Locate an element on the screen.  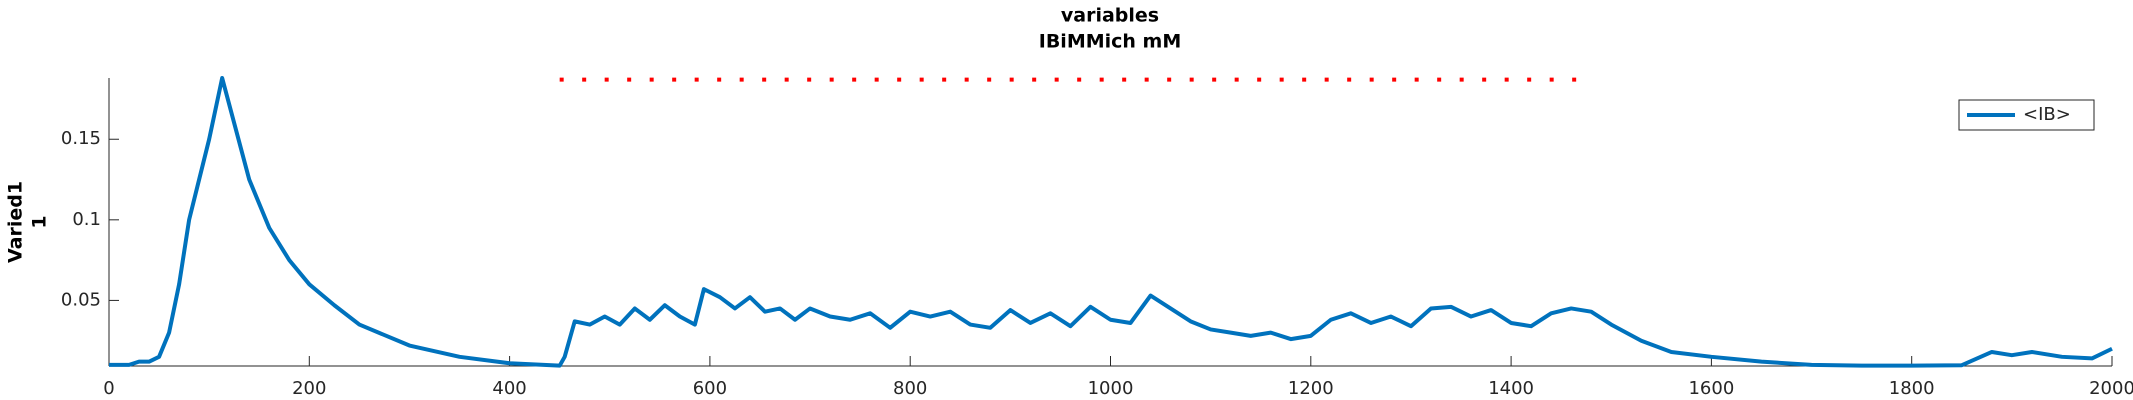
x-tick-label: 2000 is located at coordinates (2111, 388).